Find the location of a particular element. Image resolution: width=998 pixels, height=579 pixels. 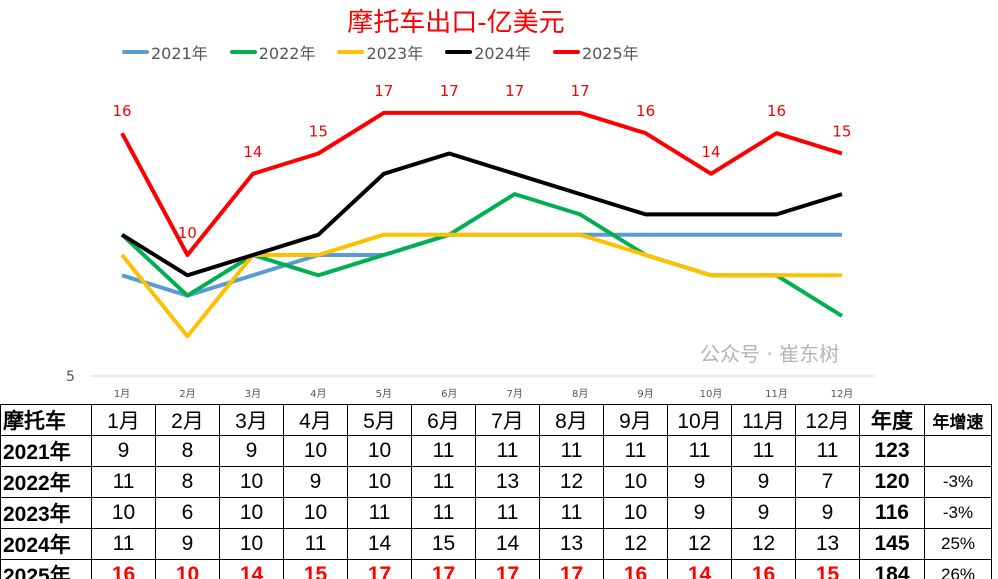

month-header: 7月 is located at coordinates (507, 420).